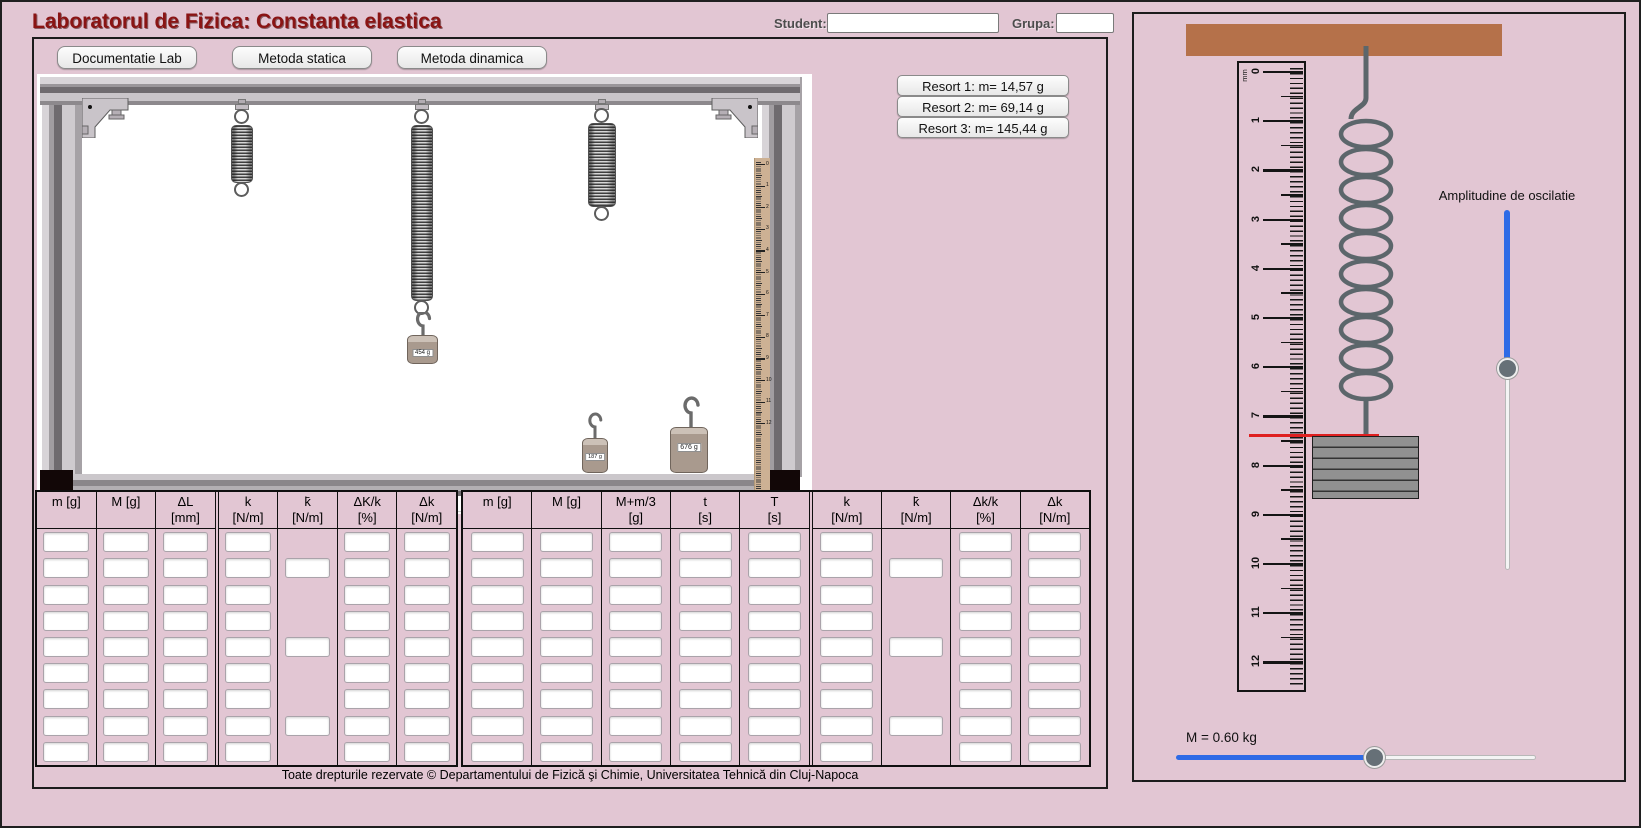  Describe the element at coordinates (983, 106) in the screenshot. I see `resort-2-button: Resort 2: m= 69,14 g` at that location.